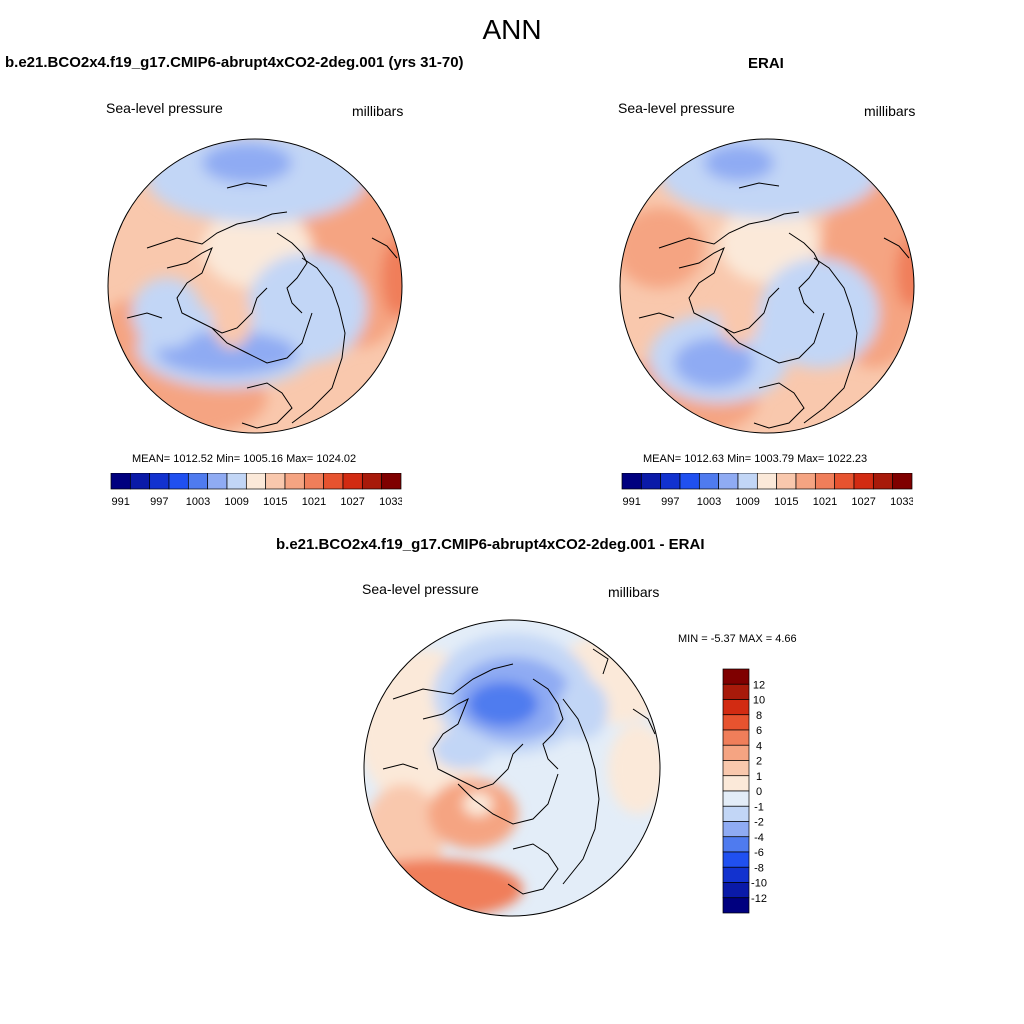  I want to click on diff-colorbar-tick-label: 12, so click(759, 685).